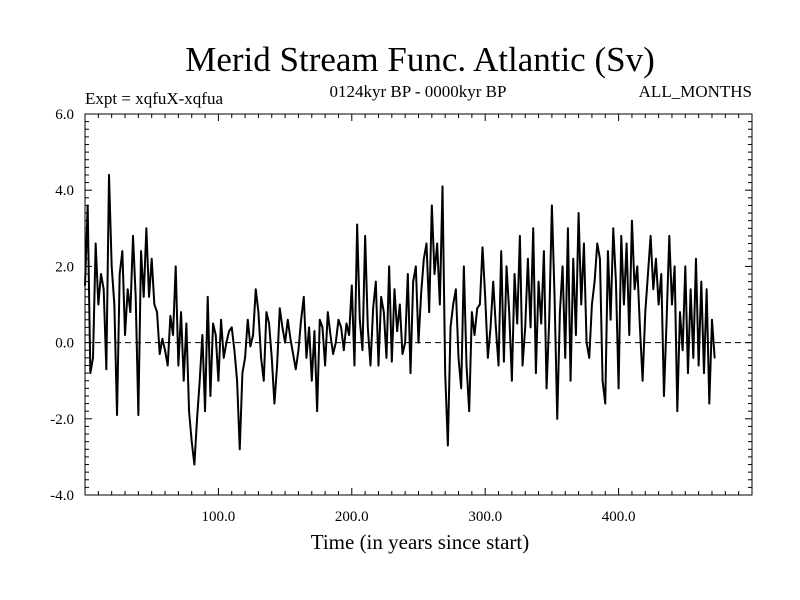  Describe the element at coordinates (62, 420) in the screenshot. I see `y-tick-label: -2.0` at that location.